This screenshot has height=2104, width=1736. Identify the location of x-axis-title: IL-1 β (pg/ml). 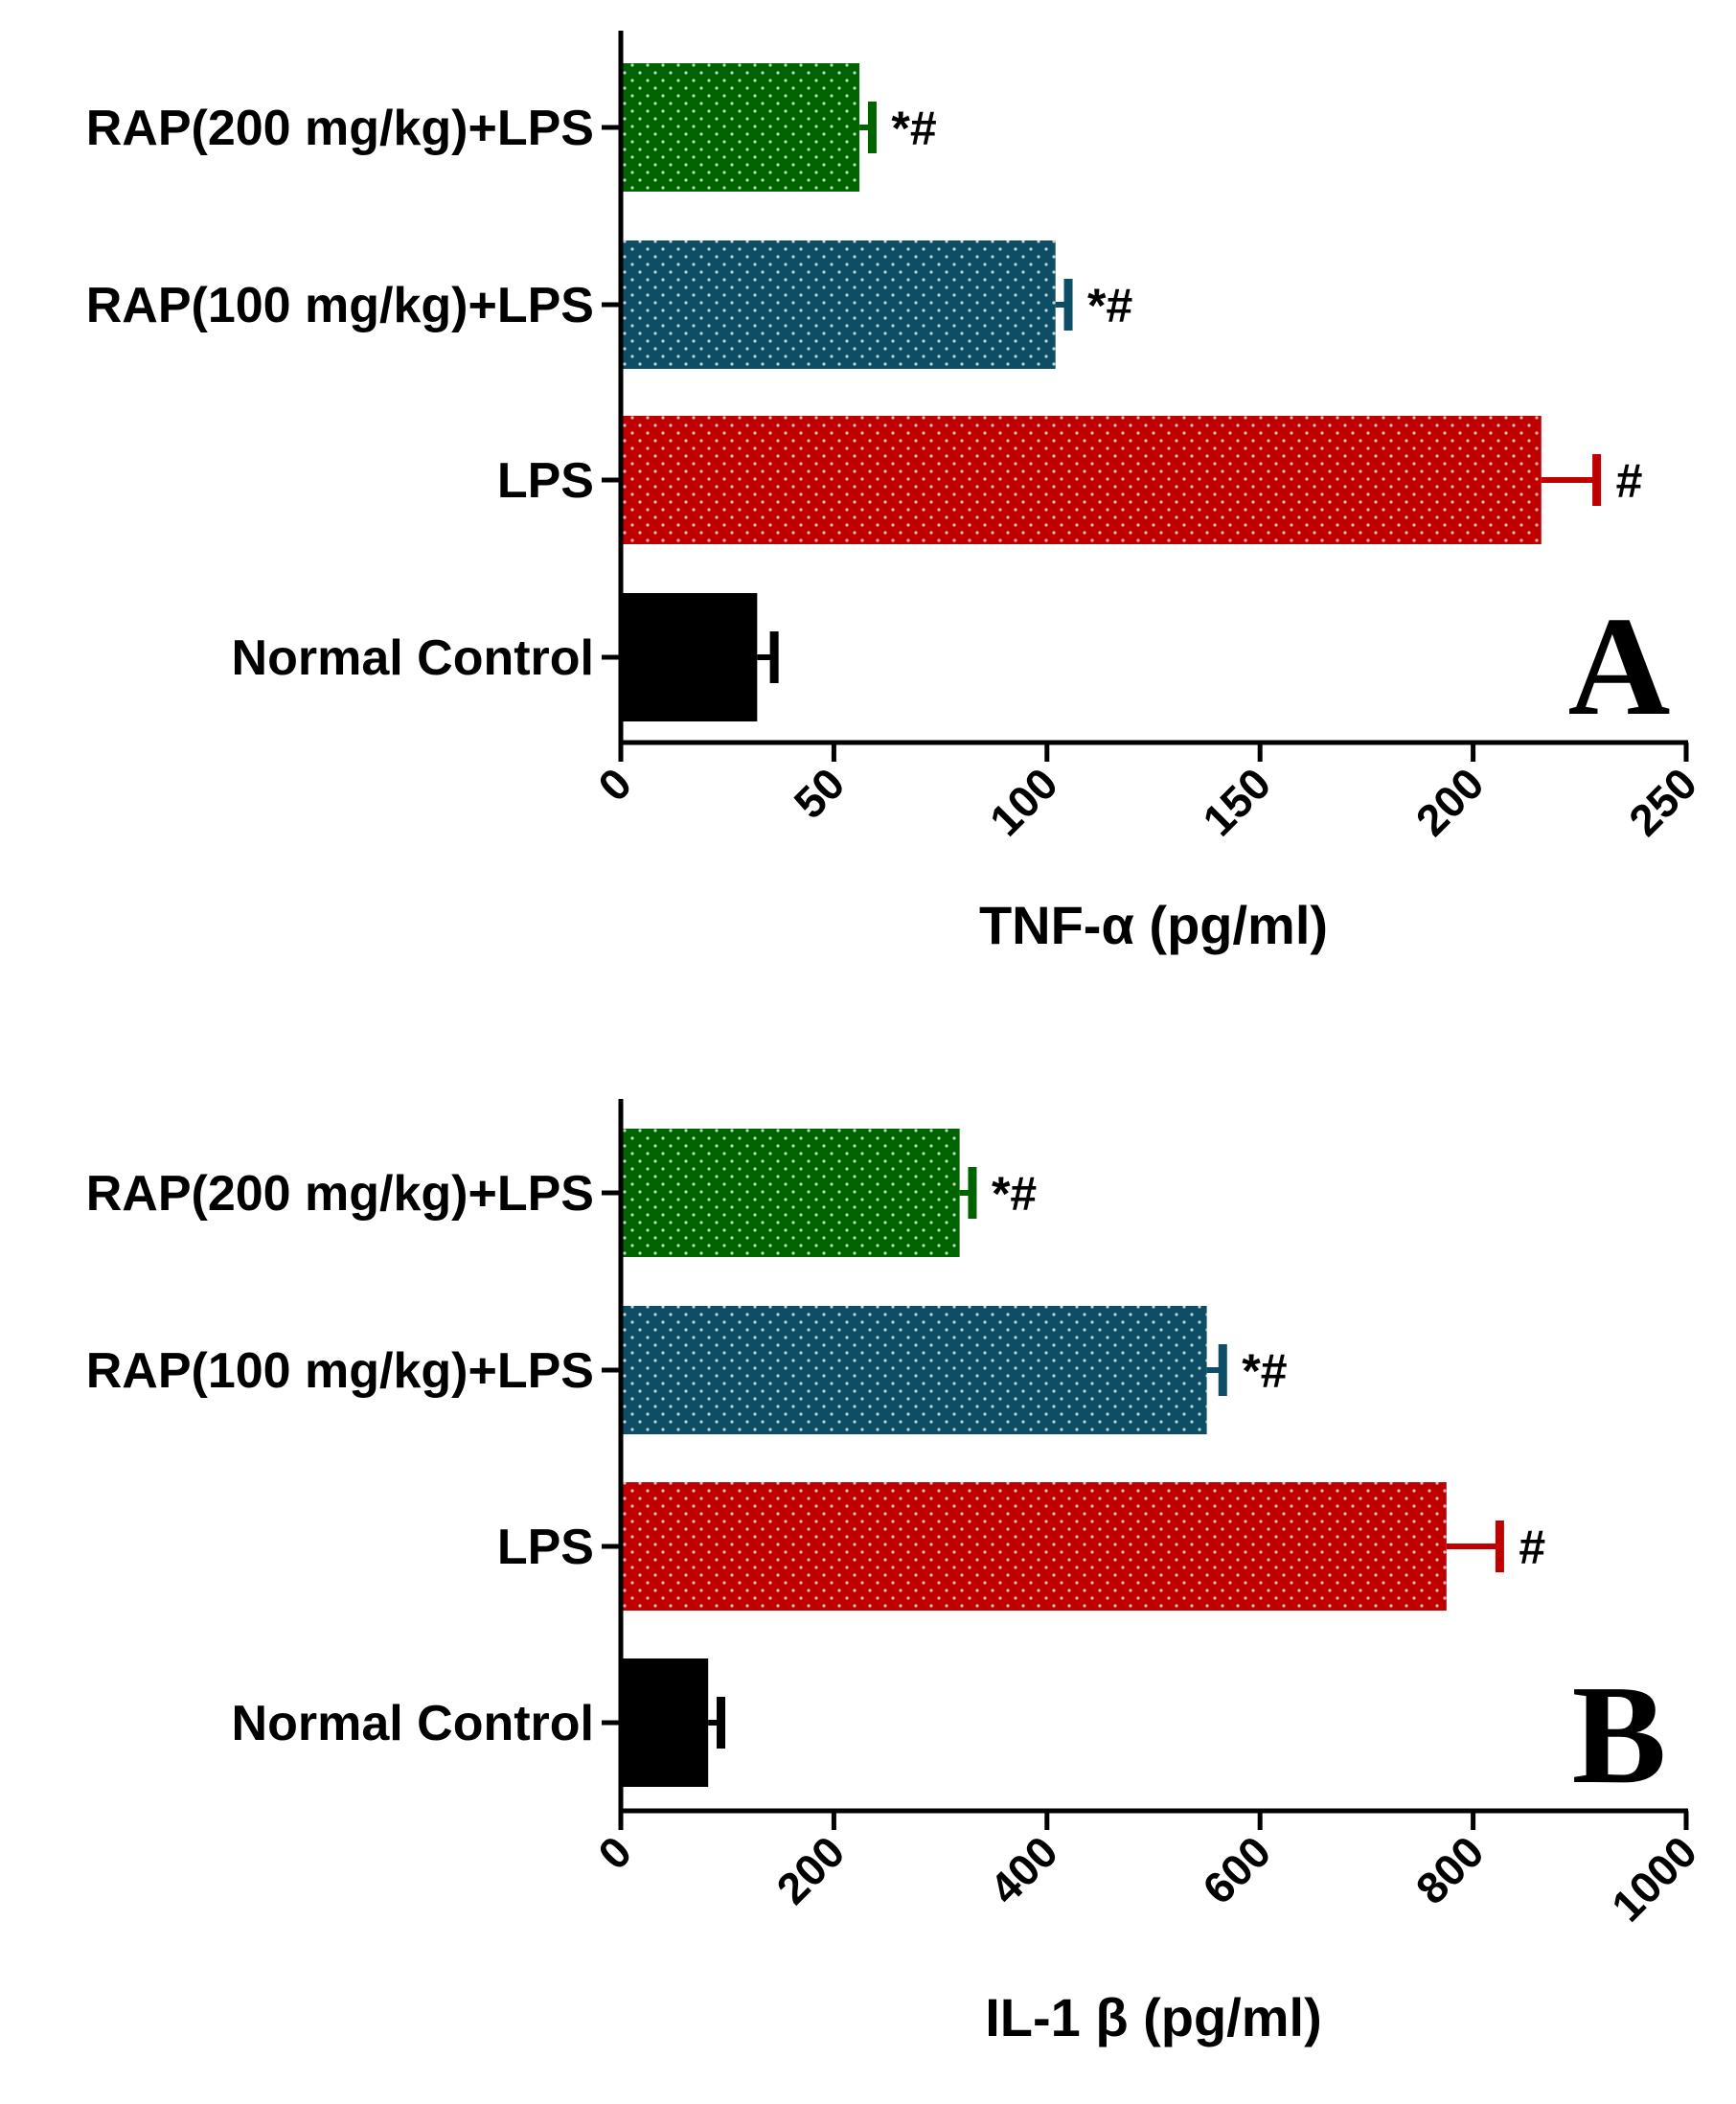
(1153, 2017).